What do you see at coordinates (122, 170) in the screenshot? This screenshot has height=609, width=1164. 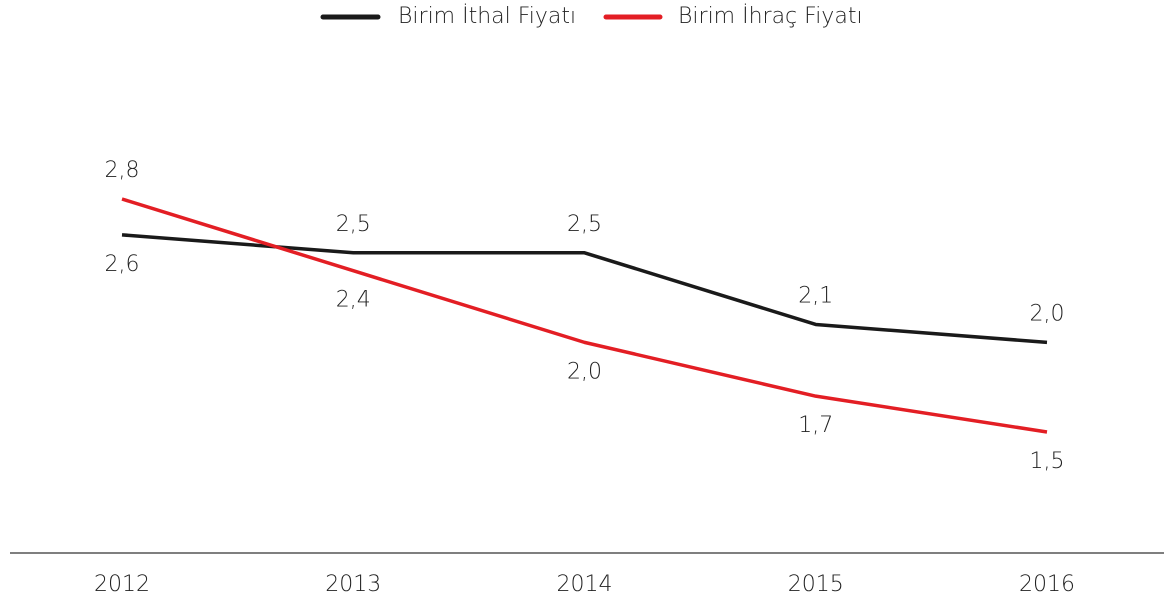 I see `data-label: 2,8` at bounding box center [122, 170].